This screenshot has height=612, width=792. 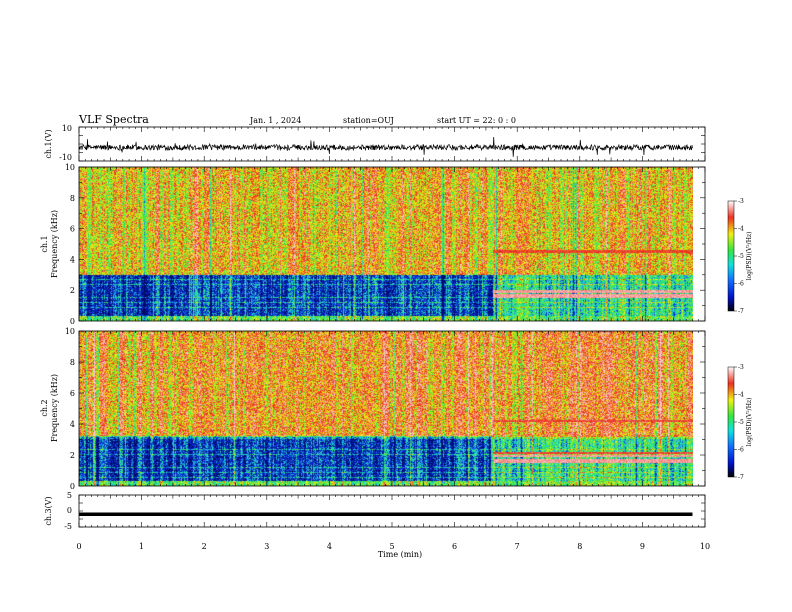 What do you see at coordinates (70, 409) in the screenshot?
I see `ch2-spectrogram-yticks: 0 2 4 6 8 10` at bounding box center [70, 409].